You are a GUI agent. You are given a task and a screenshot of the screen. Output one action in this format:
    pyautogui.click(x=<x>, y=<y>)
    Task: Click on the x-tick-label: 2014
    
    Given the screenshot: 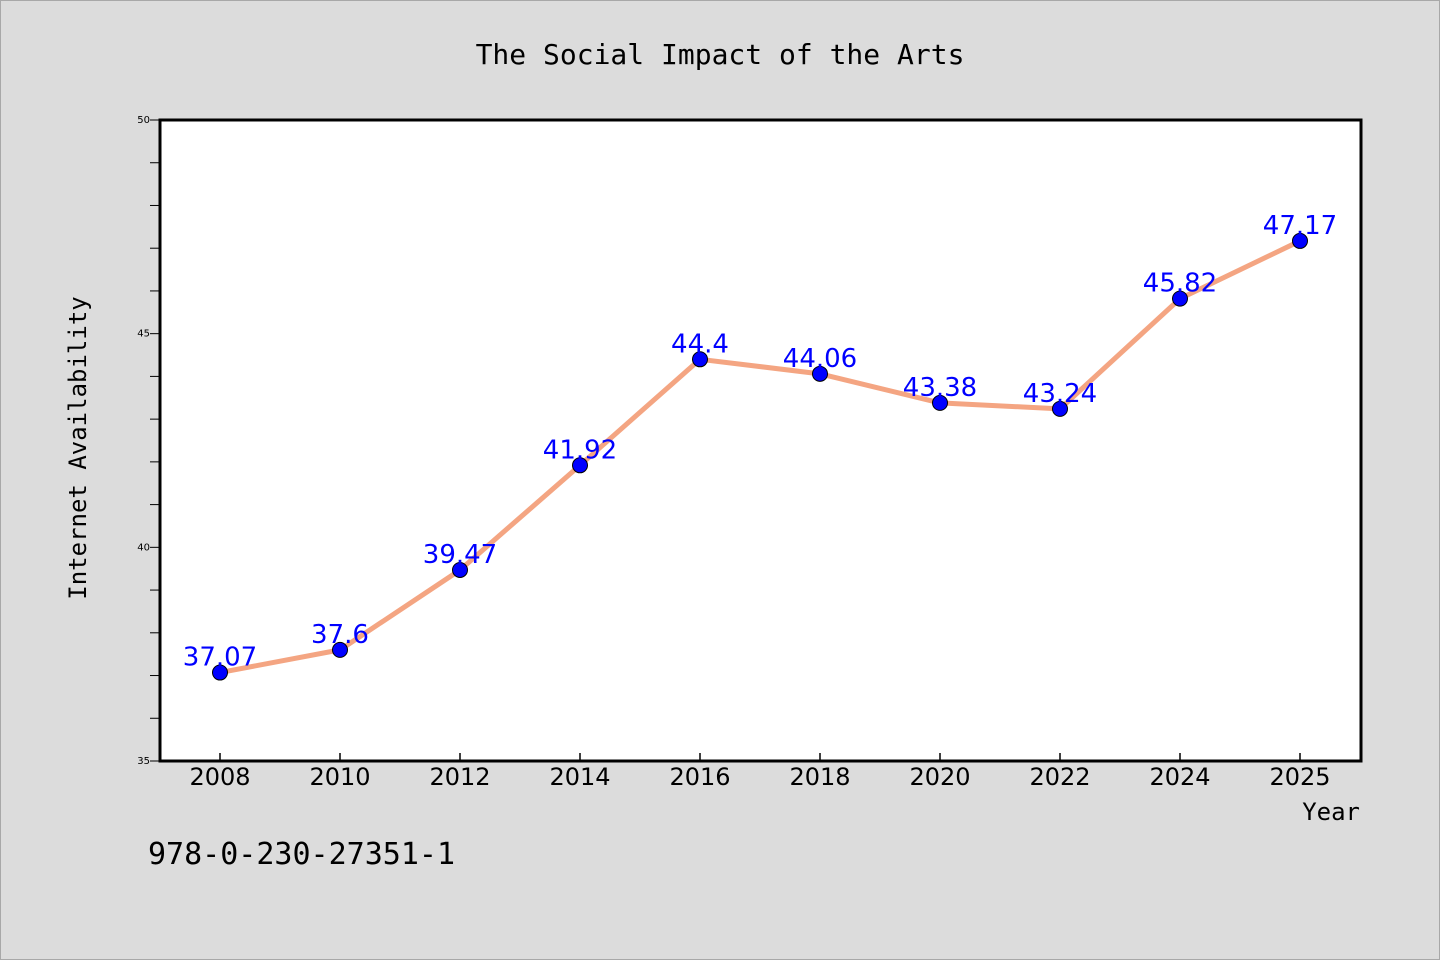 What is the action you would take?
    pyautogui.click(x=579, y=777)
    